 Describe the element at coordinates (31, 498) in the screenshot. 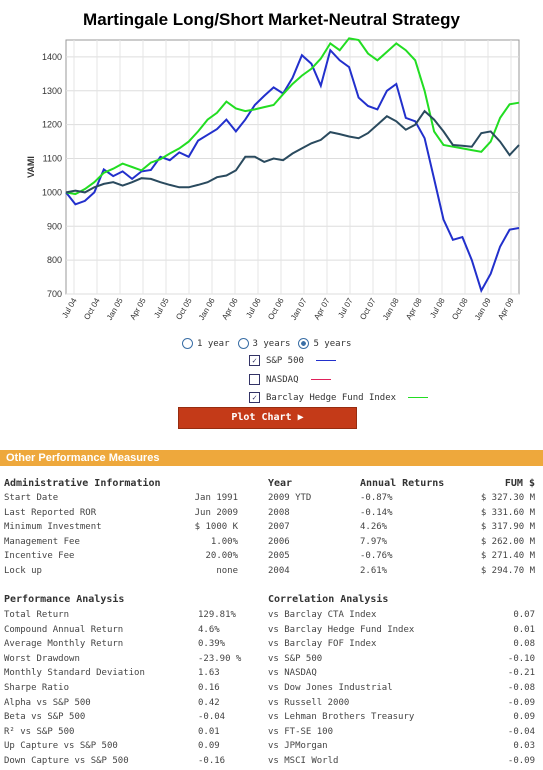

I see `admin-label: Start Date` at that location.